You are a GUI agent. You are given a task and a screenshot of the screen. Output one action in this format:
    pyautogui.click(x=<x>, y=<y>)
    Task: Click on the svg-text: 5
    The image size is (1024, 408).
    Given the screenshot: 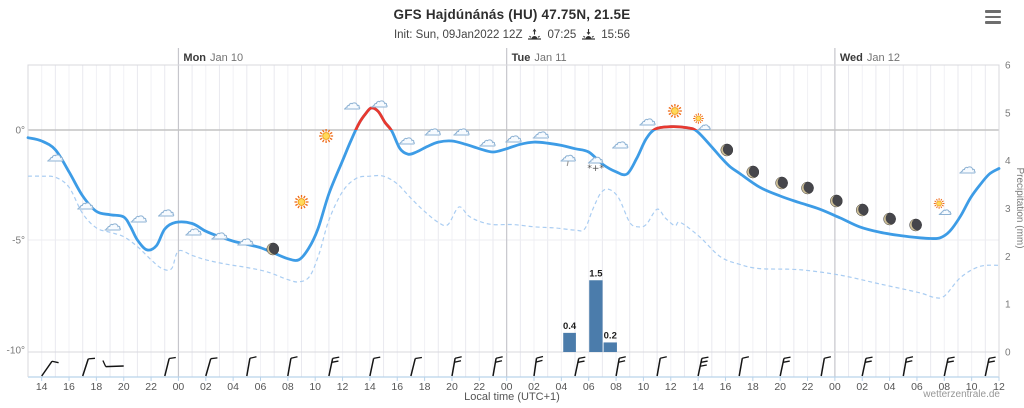 What is the action you would take?
    pyautogui.click(x=1008, y=113)
    